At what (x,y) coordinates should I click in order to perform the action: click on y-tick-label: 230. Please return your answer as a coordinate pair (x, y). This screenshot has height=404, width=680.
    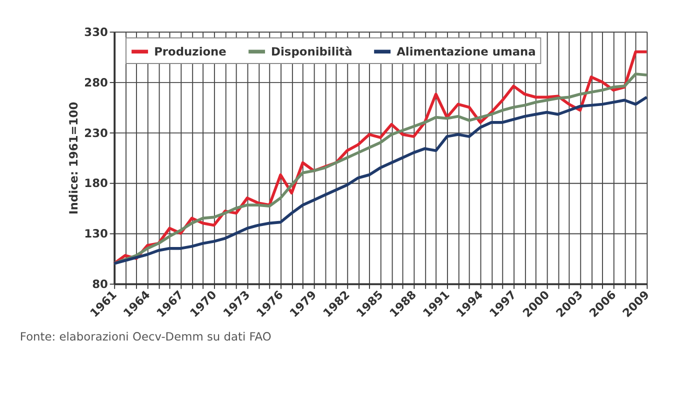
    Looking at the image, I should click on (96, 133).